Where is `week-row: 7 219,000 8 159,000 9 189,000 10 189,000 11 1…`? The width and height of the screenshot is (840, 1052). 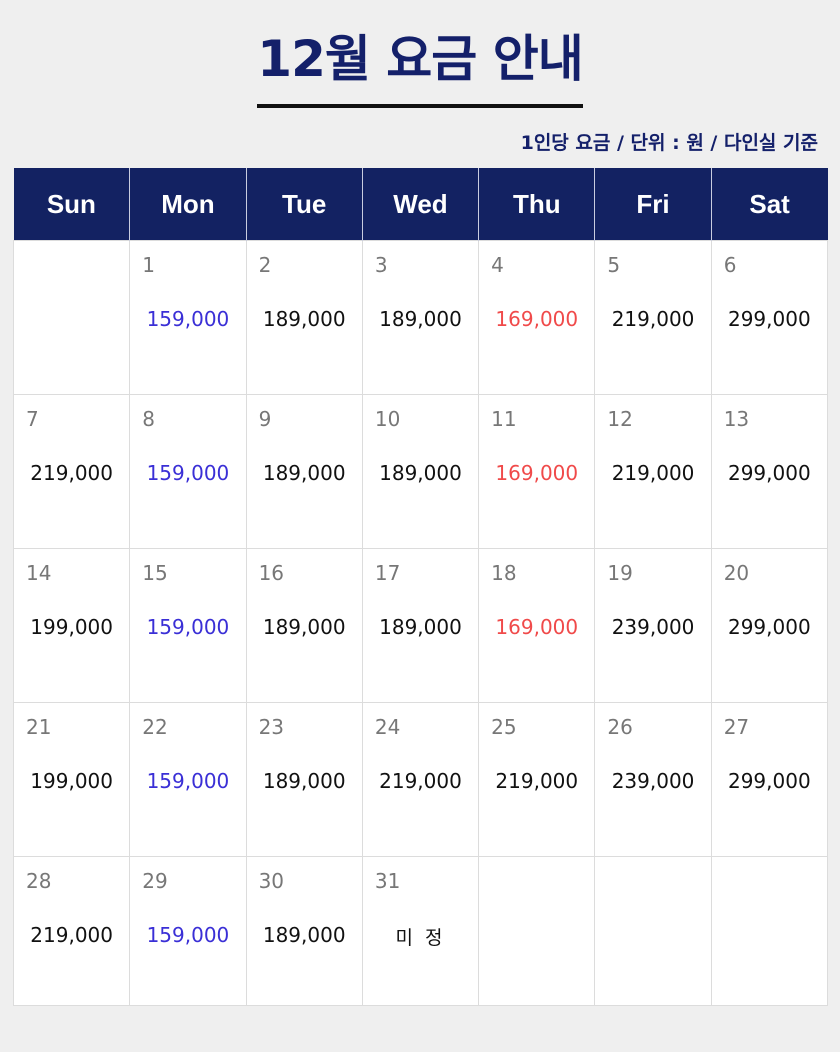
week-row: 7 219,000 8 159,000 9 189,000 10 189,000 11 1… is located at coordinates (420, 471).